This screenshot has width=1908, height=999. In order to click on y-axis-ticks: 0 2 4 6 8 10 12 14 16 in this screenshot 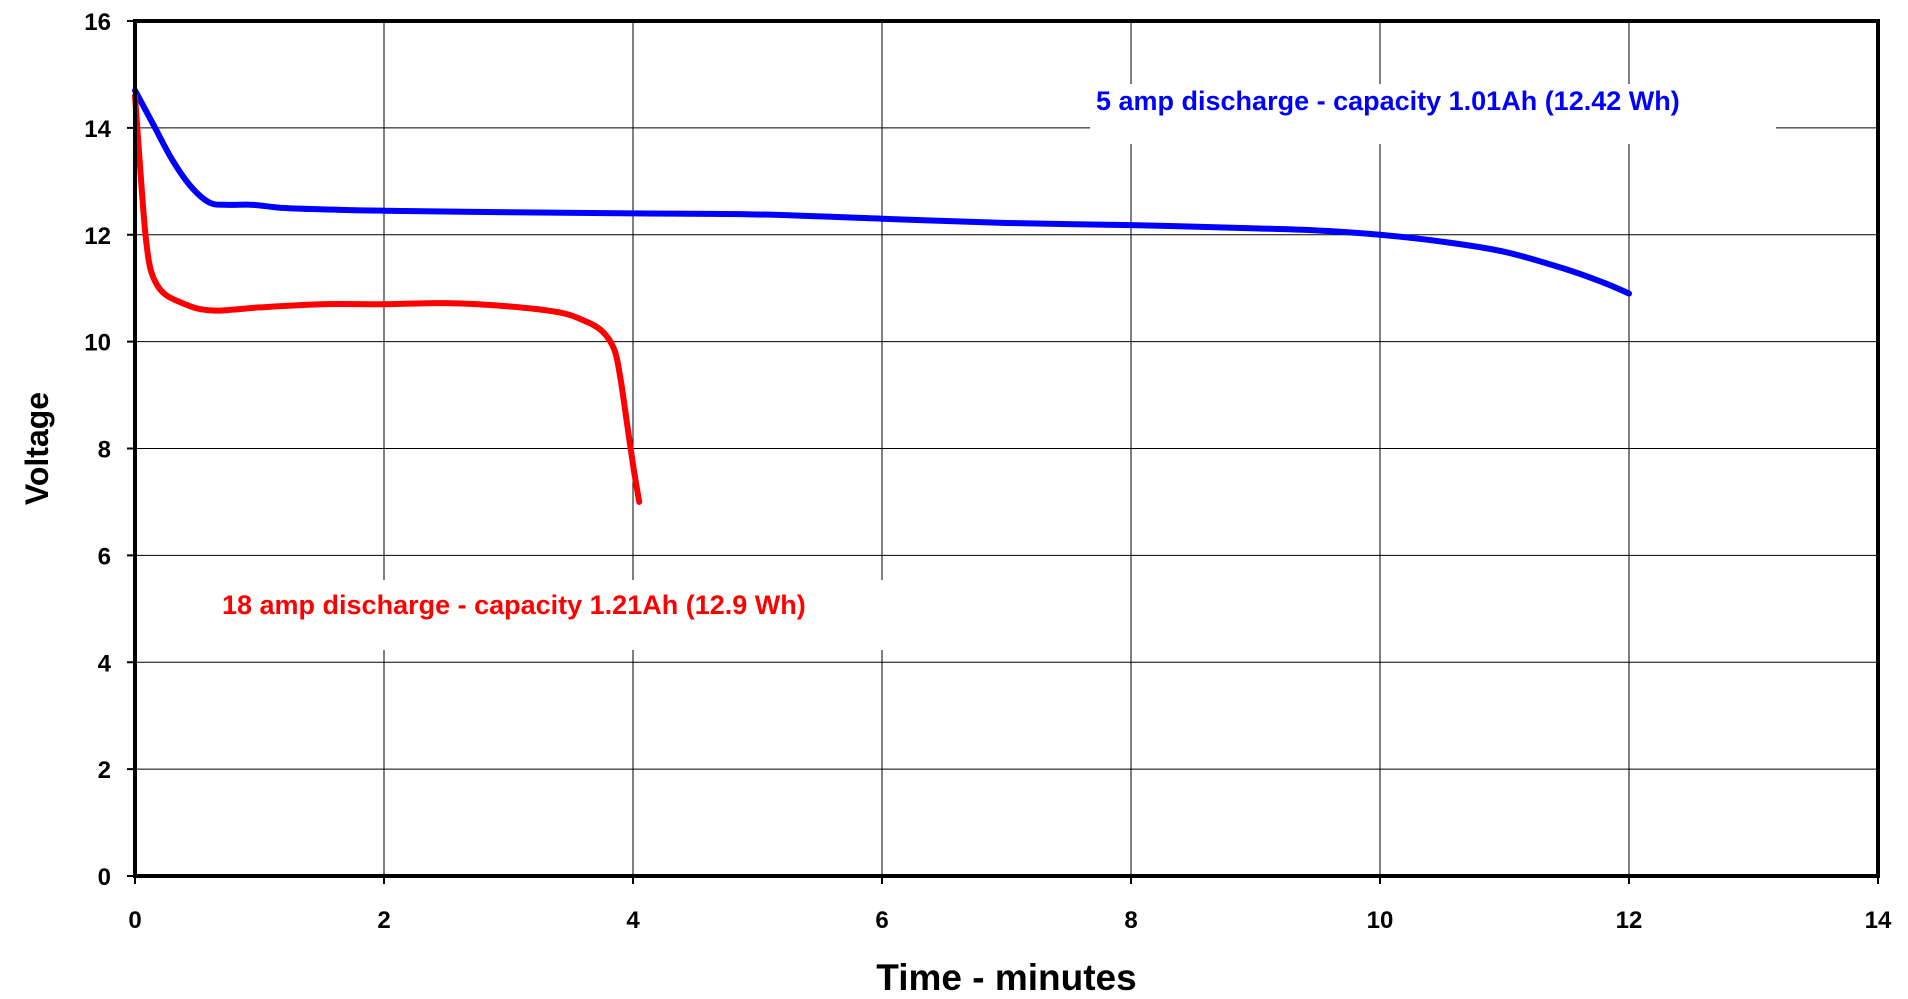, I will do `click(109, 450)`.